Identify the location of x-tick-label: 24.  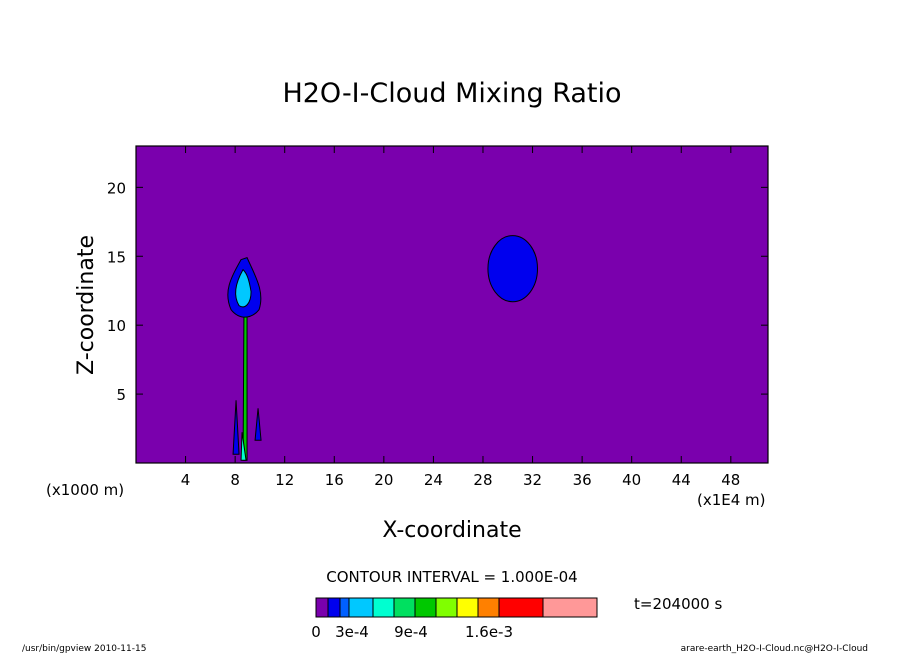
(433, 480).